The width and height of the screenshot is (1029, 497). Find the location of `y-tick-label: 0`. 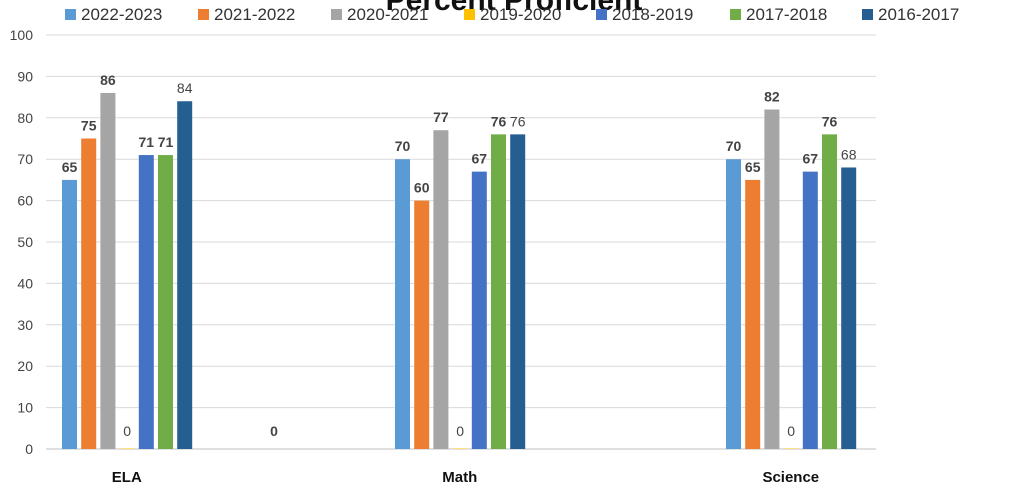

y-tick-label: 0 is located at coordinates (29, 449).